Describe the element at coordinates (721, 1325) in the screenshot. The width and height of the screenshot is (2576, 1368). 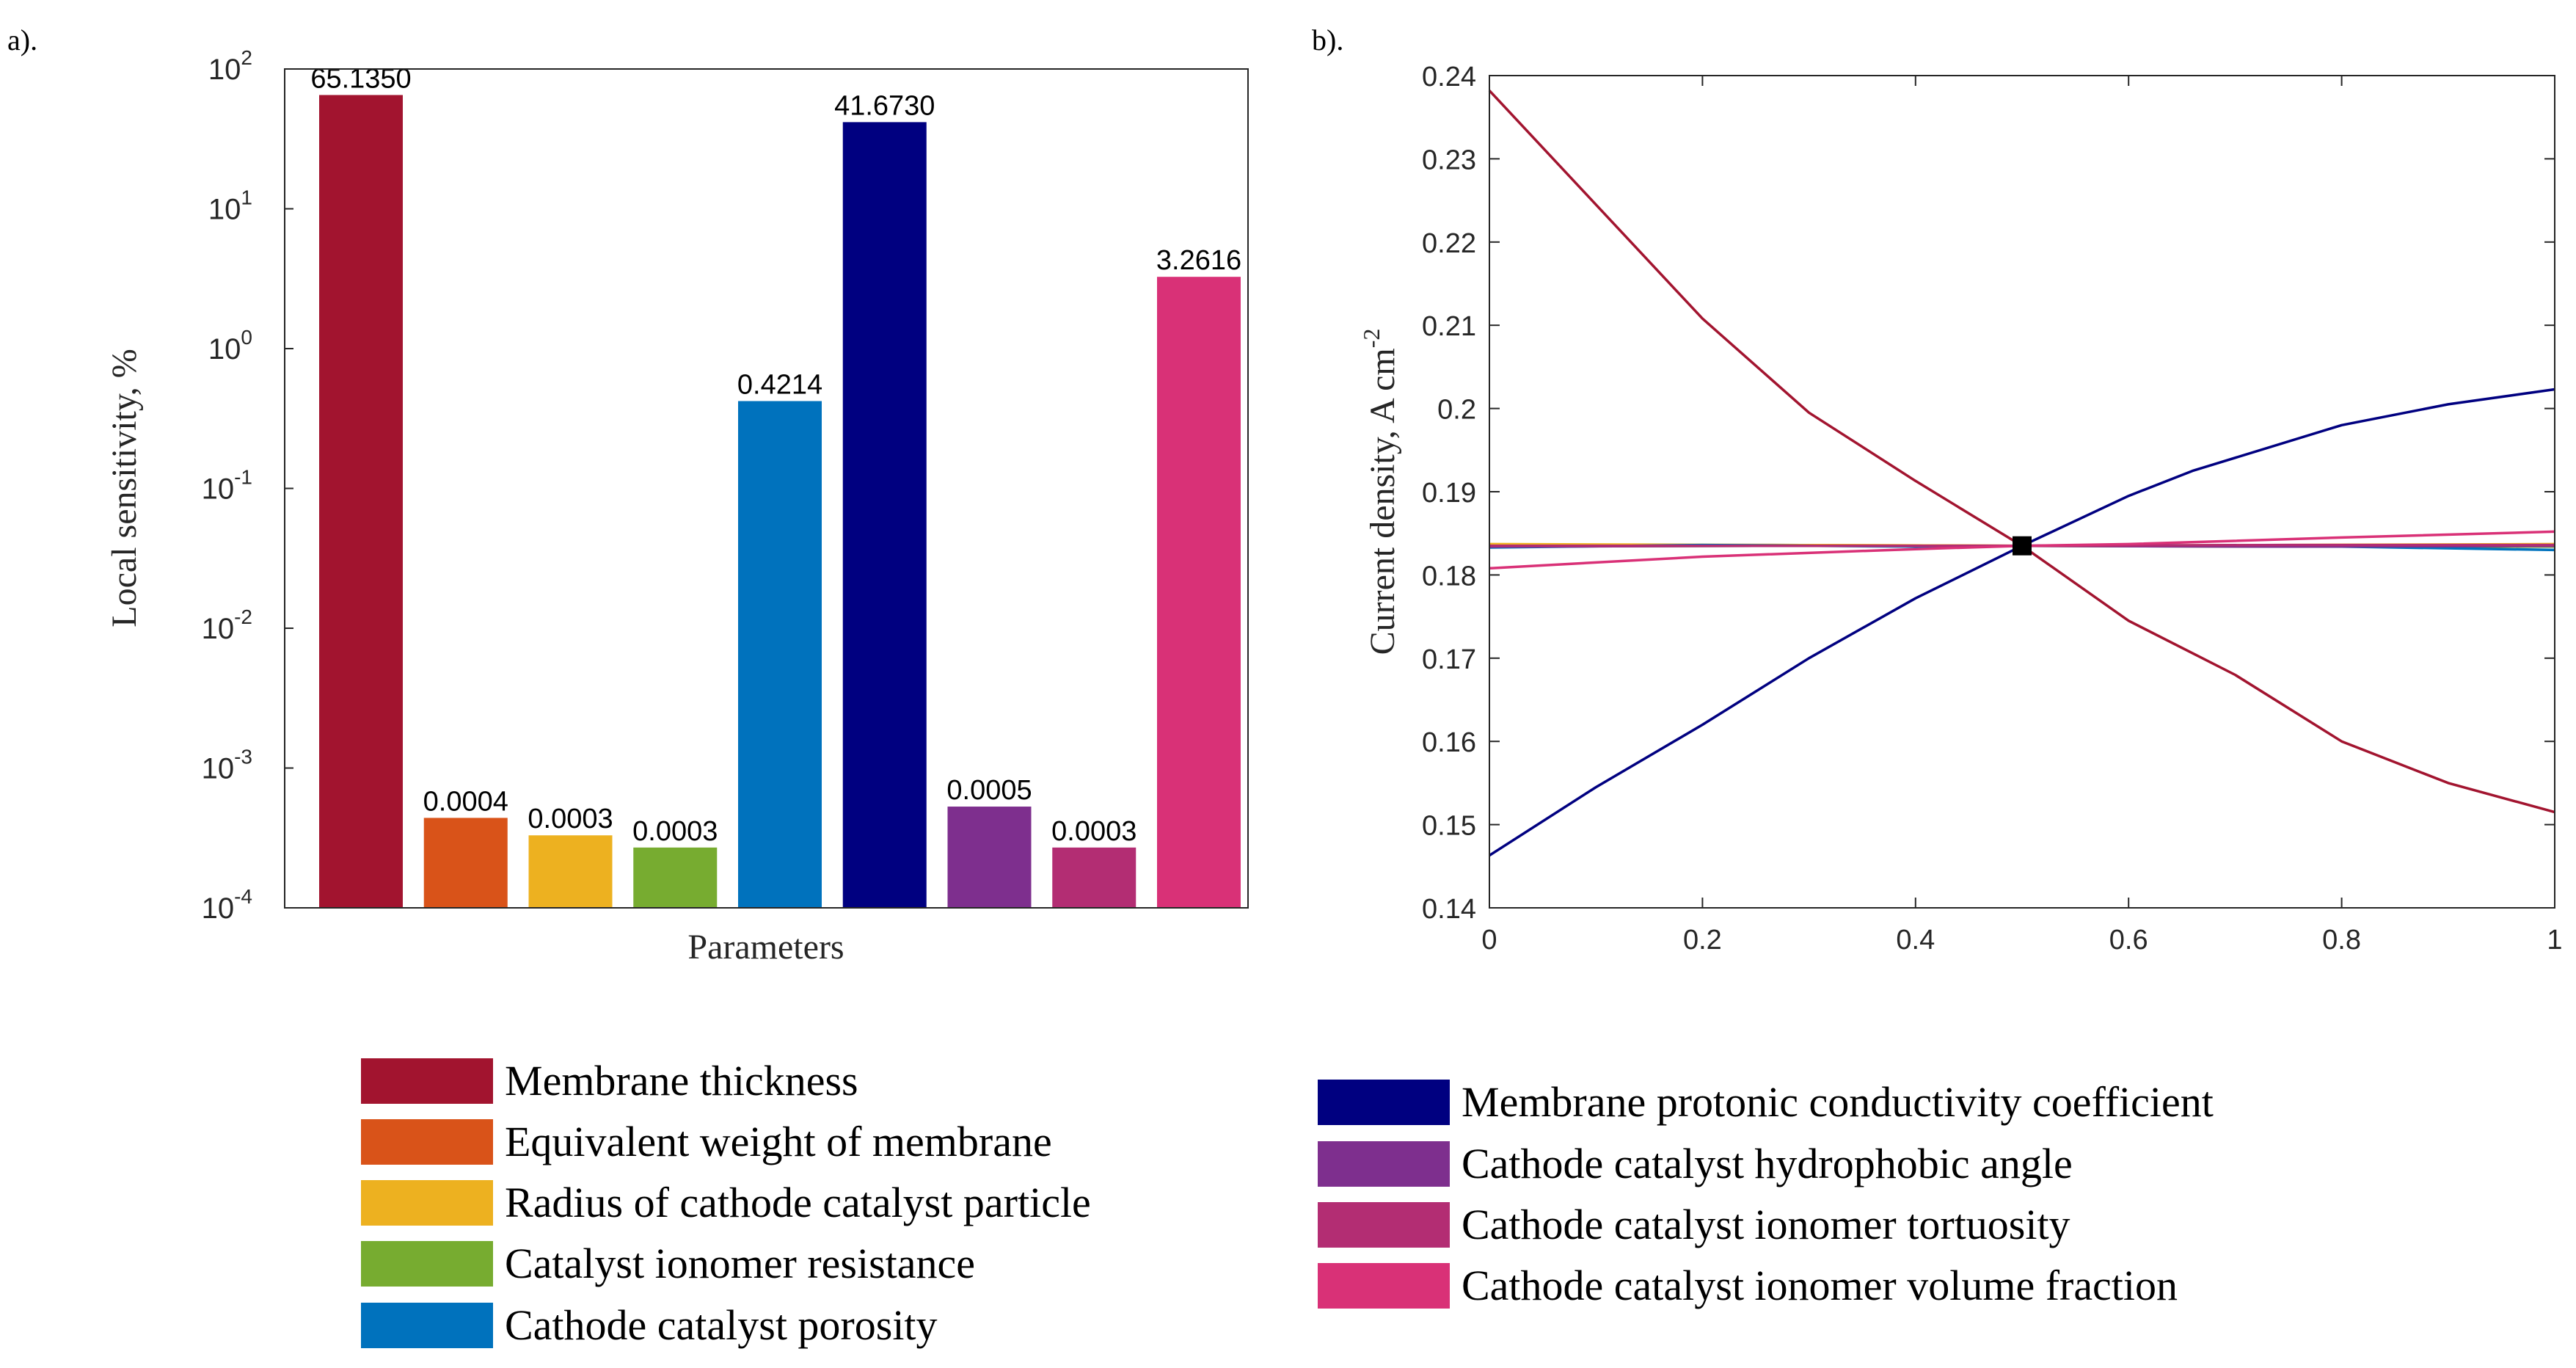
I see `legend-label: Cathode catalyst porosity` at that location.